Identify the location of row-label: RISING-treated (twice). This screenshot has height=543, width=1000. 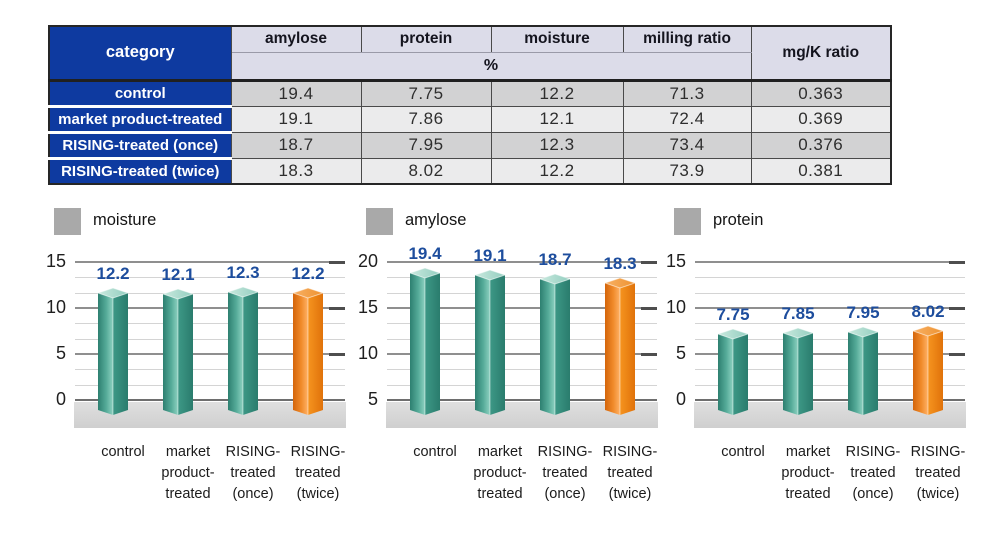
(140, 170).